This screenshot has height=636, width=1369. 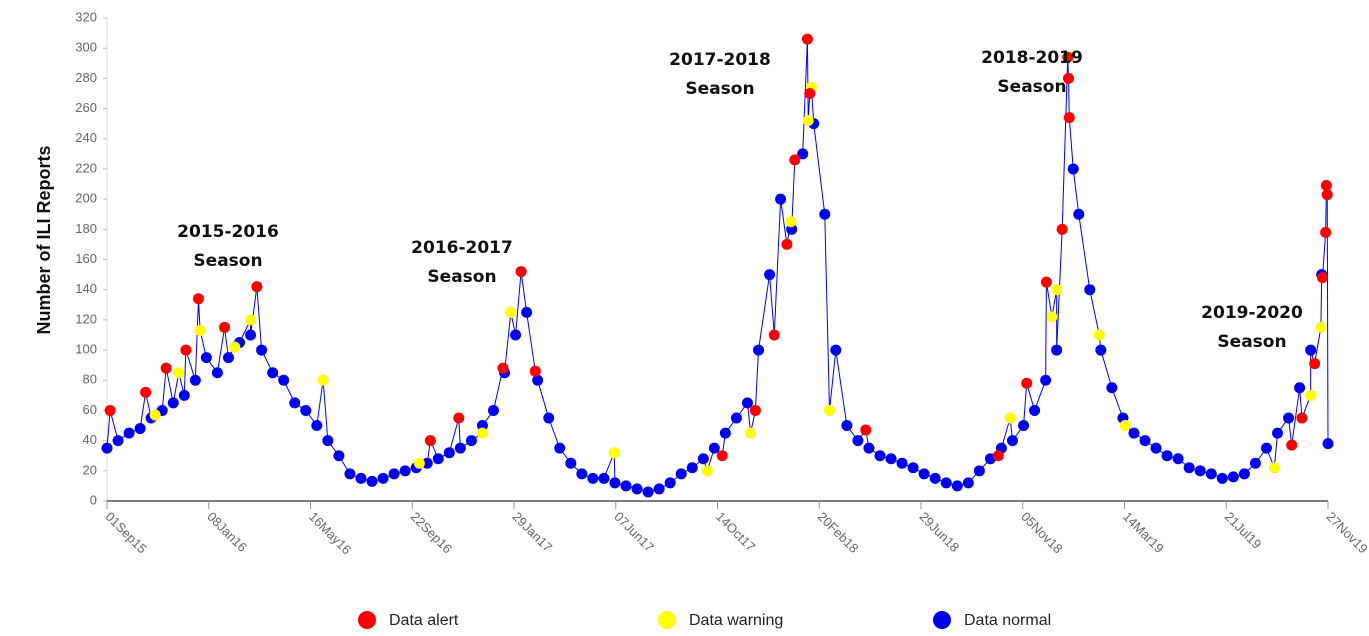 What do you see at coordinates (462, 248) in the screenshot?
I see `annotation: 2016-2017` at bounding box center [462, 248].